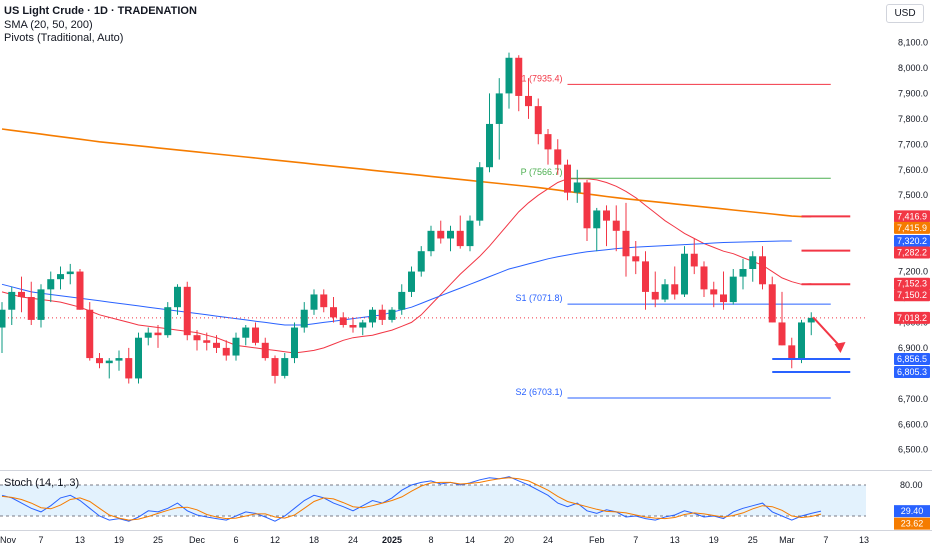  Describe the element at coordinates (913, 348) in the screenshot. I see `y-tick-label: 6,900.0` at that location.